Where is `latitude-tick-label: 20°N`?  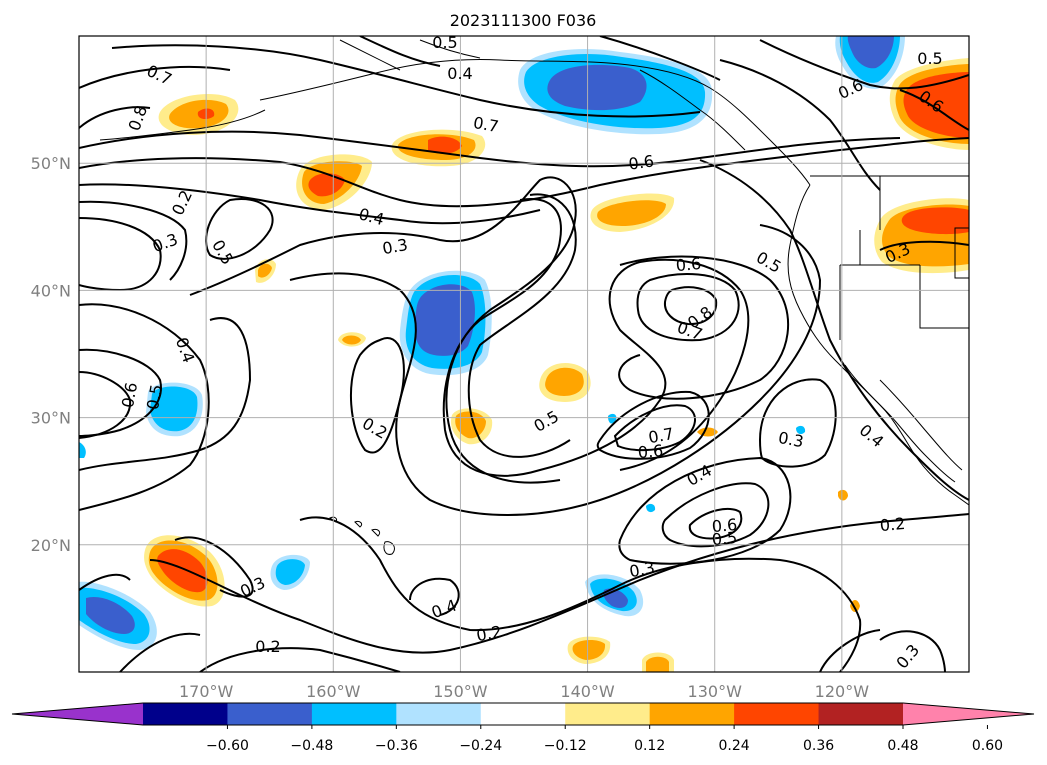 latitude-tick-label: 20°N is located at coordinates (51, 545).